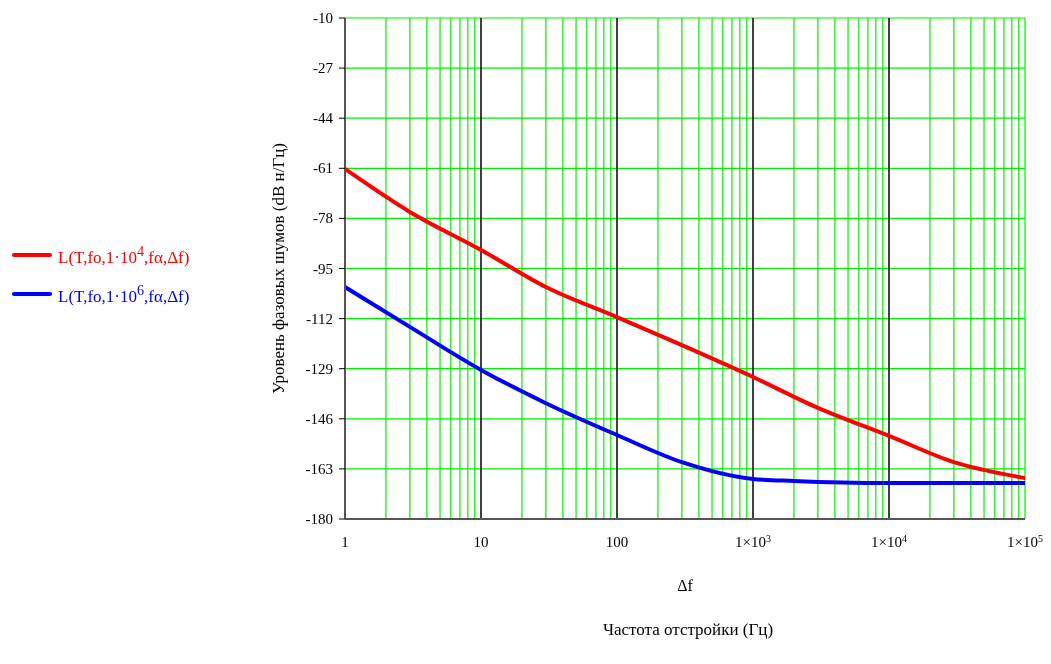 The width and height of the screenshot is (1051, 664). Describe the element at coordinates (323, 68) in the screenshot. I see `y-tick-label: -27` at that location.